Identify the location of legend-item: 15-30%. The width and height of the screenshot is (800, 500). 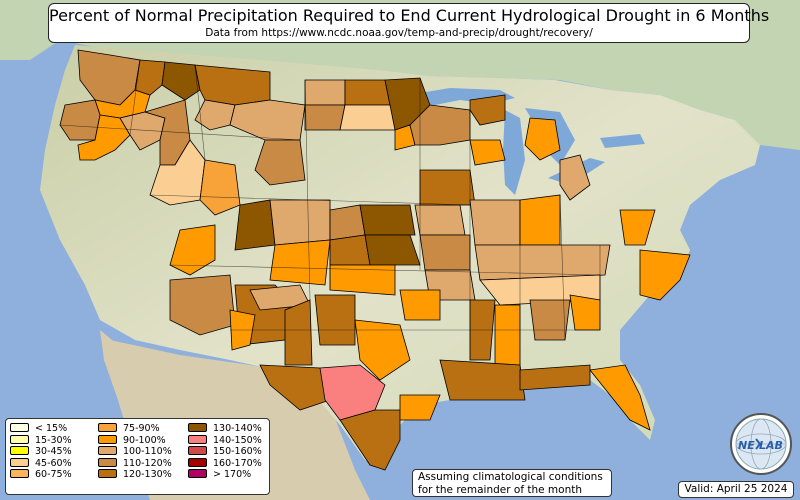
(41, 440).